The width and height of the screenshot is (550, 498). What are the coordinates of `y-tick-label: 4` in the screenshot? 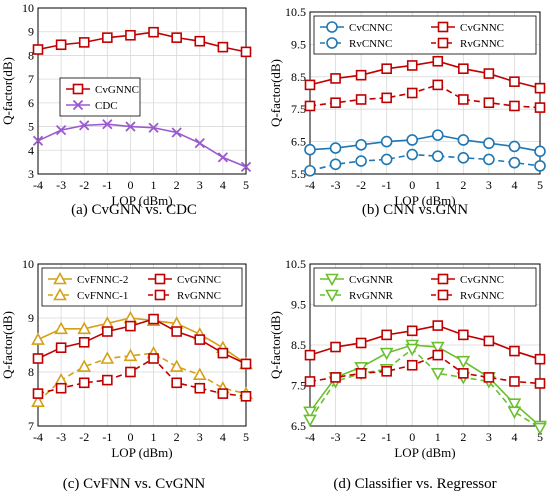 It's located at (31, 150).